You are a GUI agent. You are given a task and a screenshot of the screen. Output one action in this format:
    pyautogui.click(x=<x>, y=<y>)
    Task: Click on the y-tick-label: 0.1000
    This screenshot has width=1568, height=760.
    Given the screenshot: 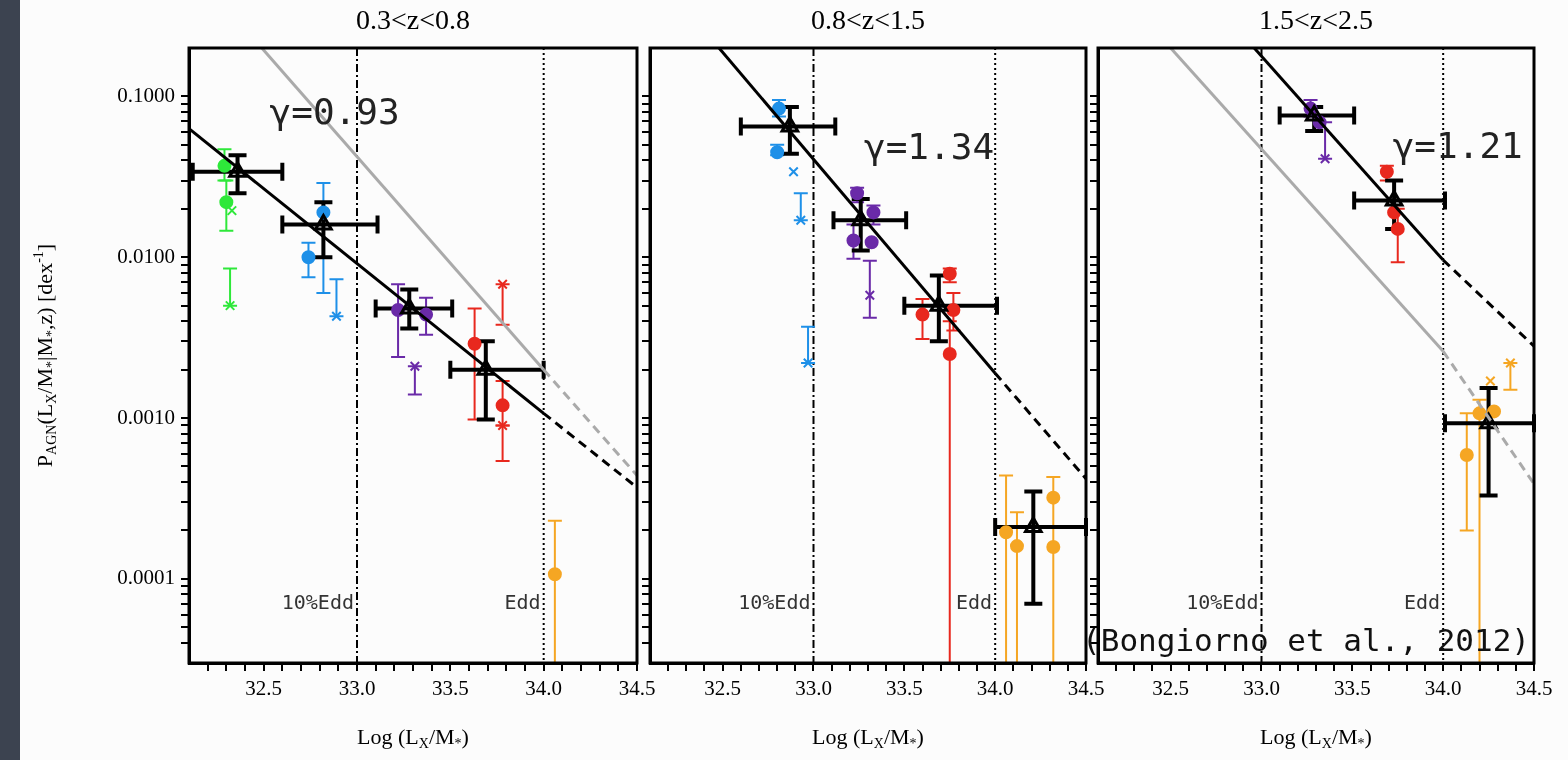 What is the action you would take?
    pyautogui.click(x=146, y=94)
    